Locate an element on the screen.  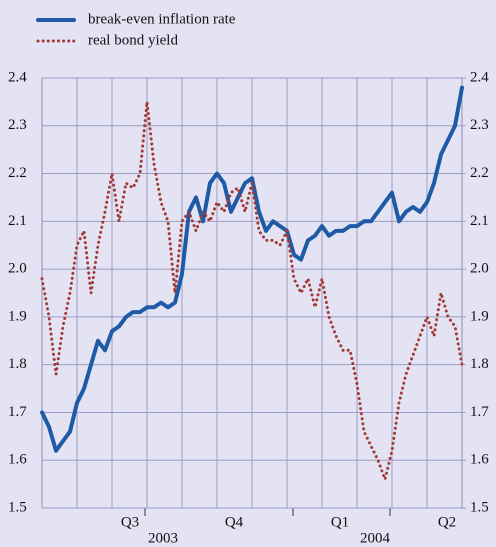
y-tick-label: 1.8 is located at coordinates (17, 364).